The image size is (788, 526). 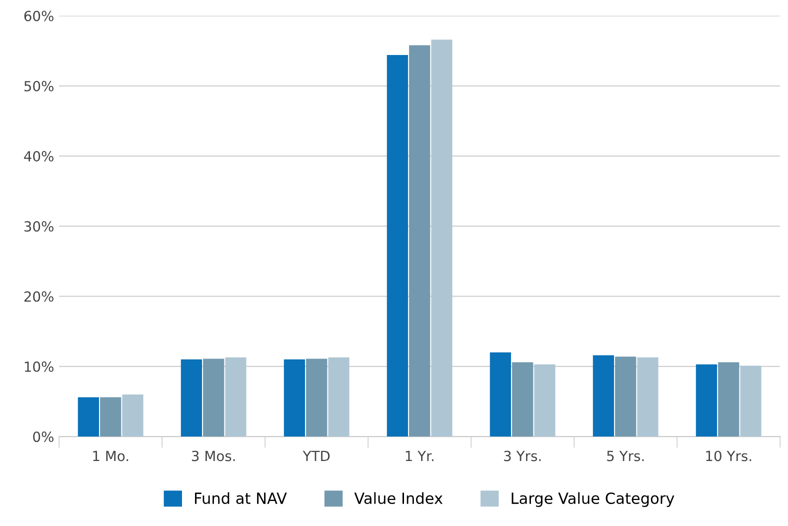 What do you see at coordinates (39, 226) in the screenshot?
I see `y-tick-label: 30%` at bounding box center [39, 226].